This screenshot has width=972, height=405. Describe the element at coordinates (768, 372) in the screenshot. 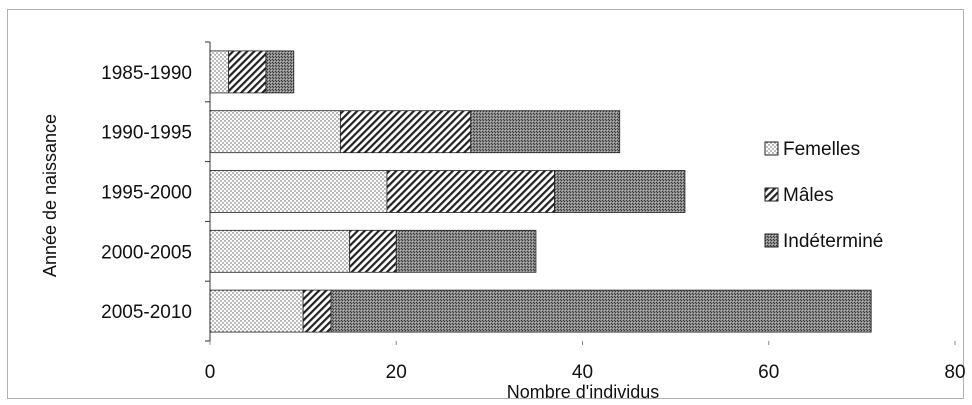

I see `x-tick-label: 60` at that location.